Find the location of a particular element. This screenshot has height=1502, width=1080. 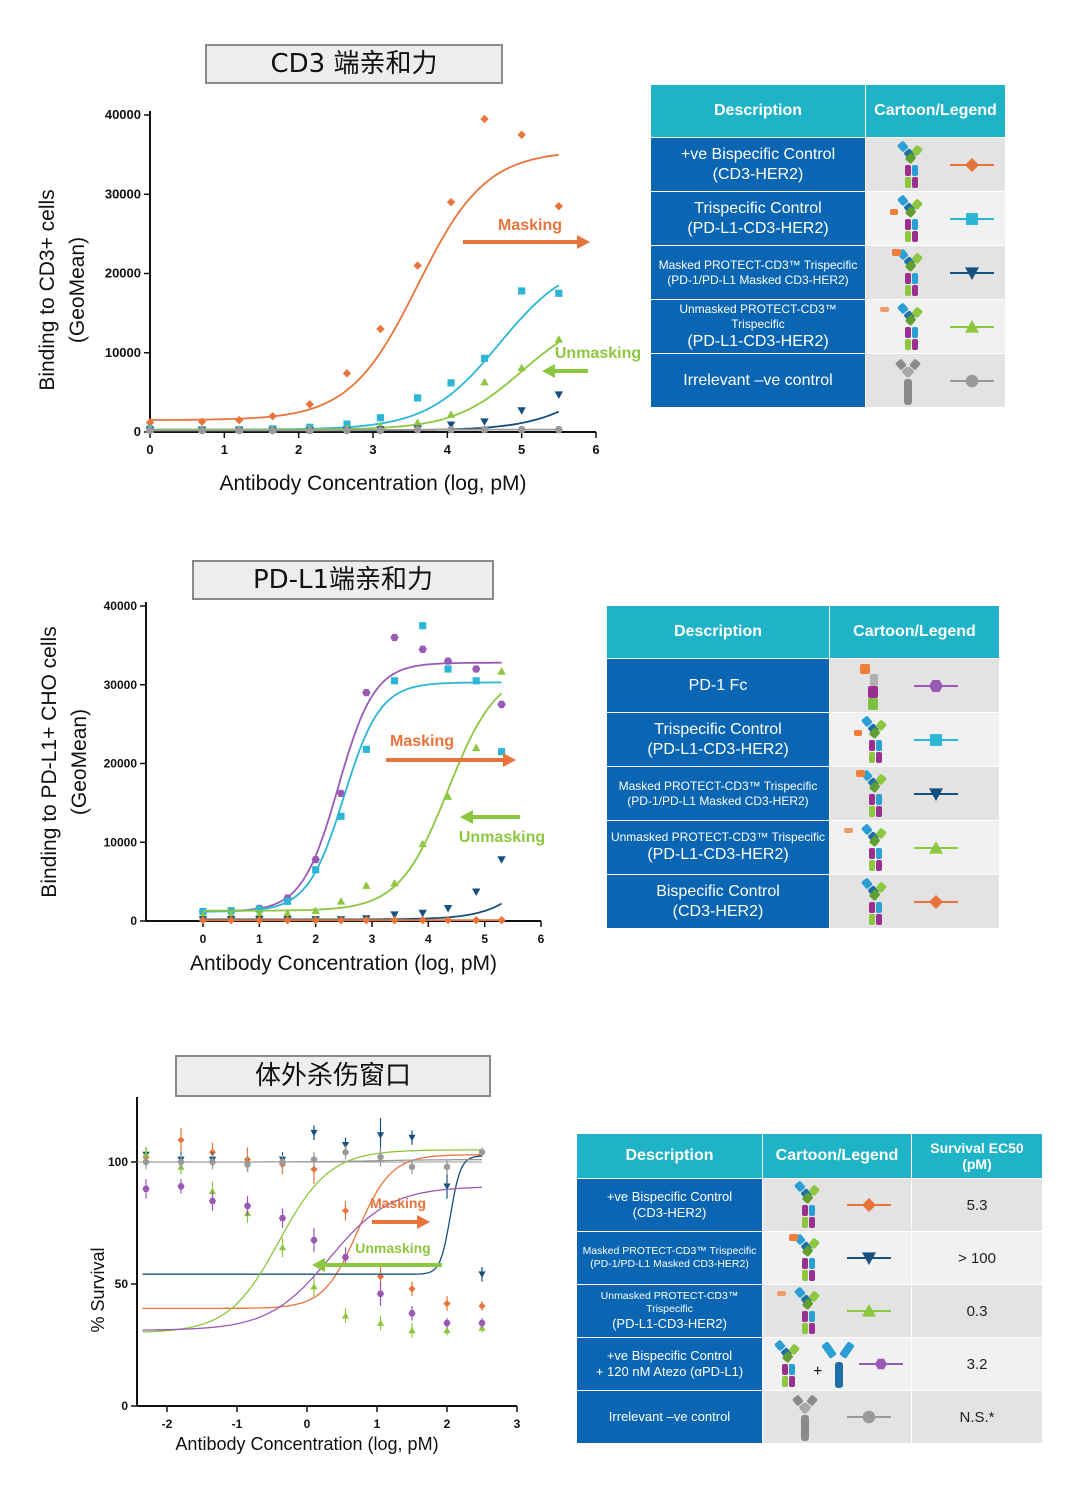

legend-description: Trispecific Control (PD-L1-CD3-HER2) is located at coordinates (718, 739).